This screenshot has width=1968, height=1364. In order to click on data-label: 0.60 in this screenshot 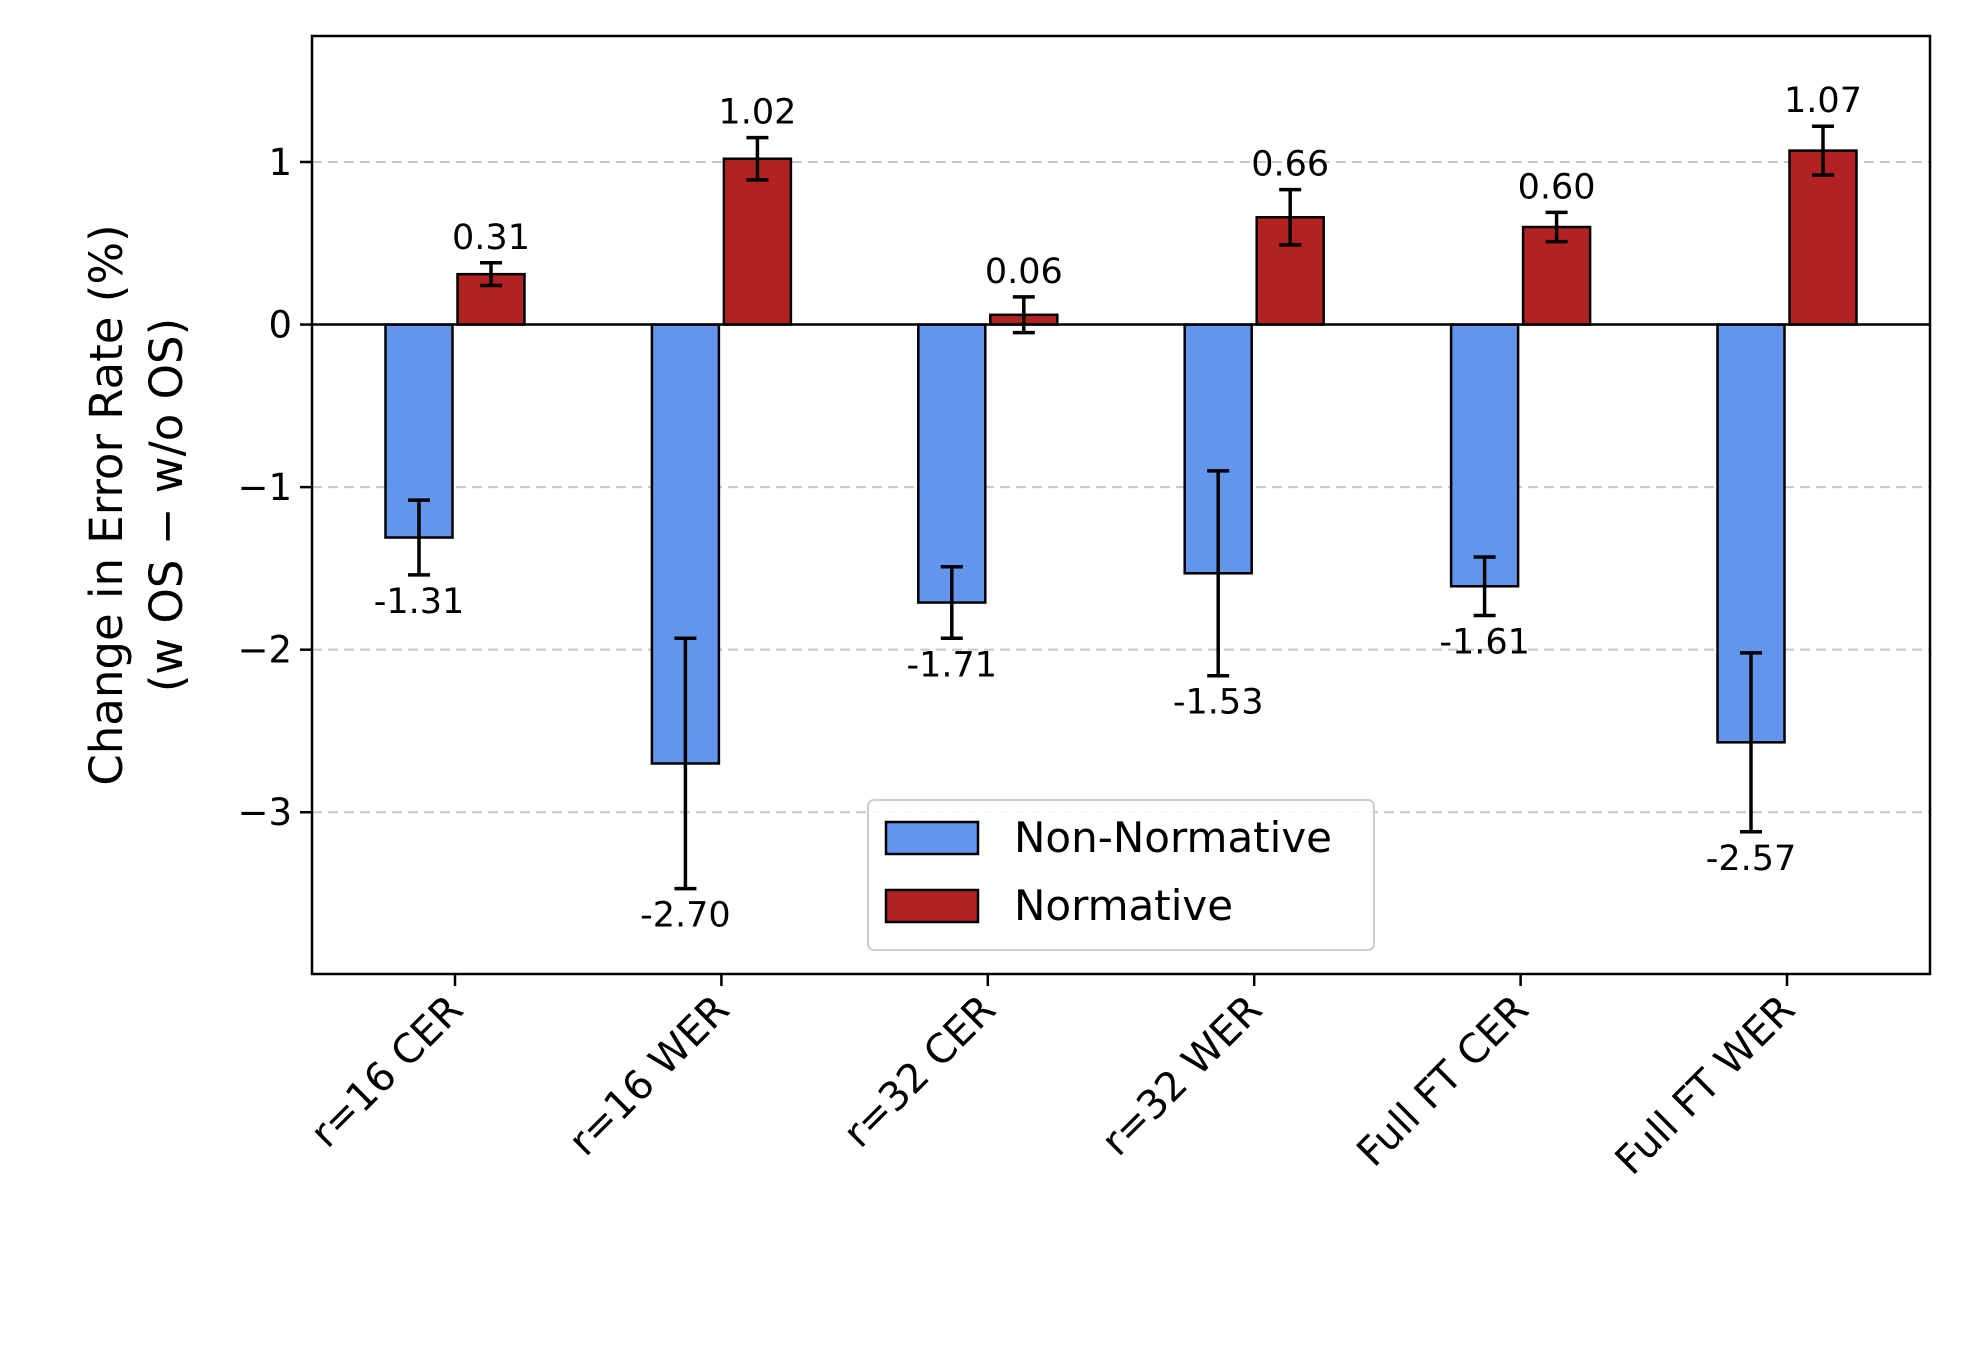, I will do `click(1557, 187)`.